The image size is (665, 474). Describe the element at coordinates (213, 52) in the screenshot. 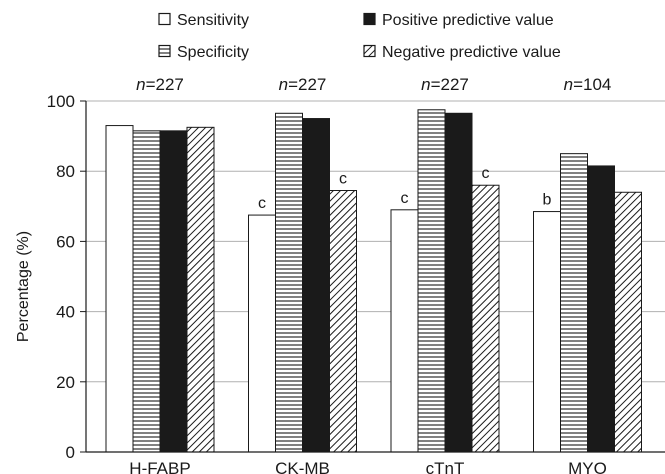

I see `legend-label: Specificity` at that location.